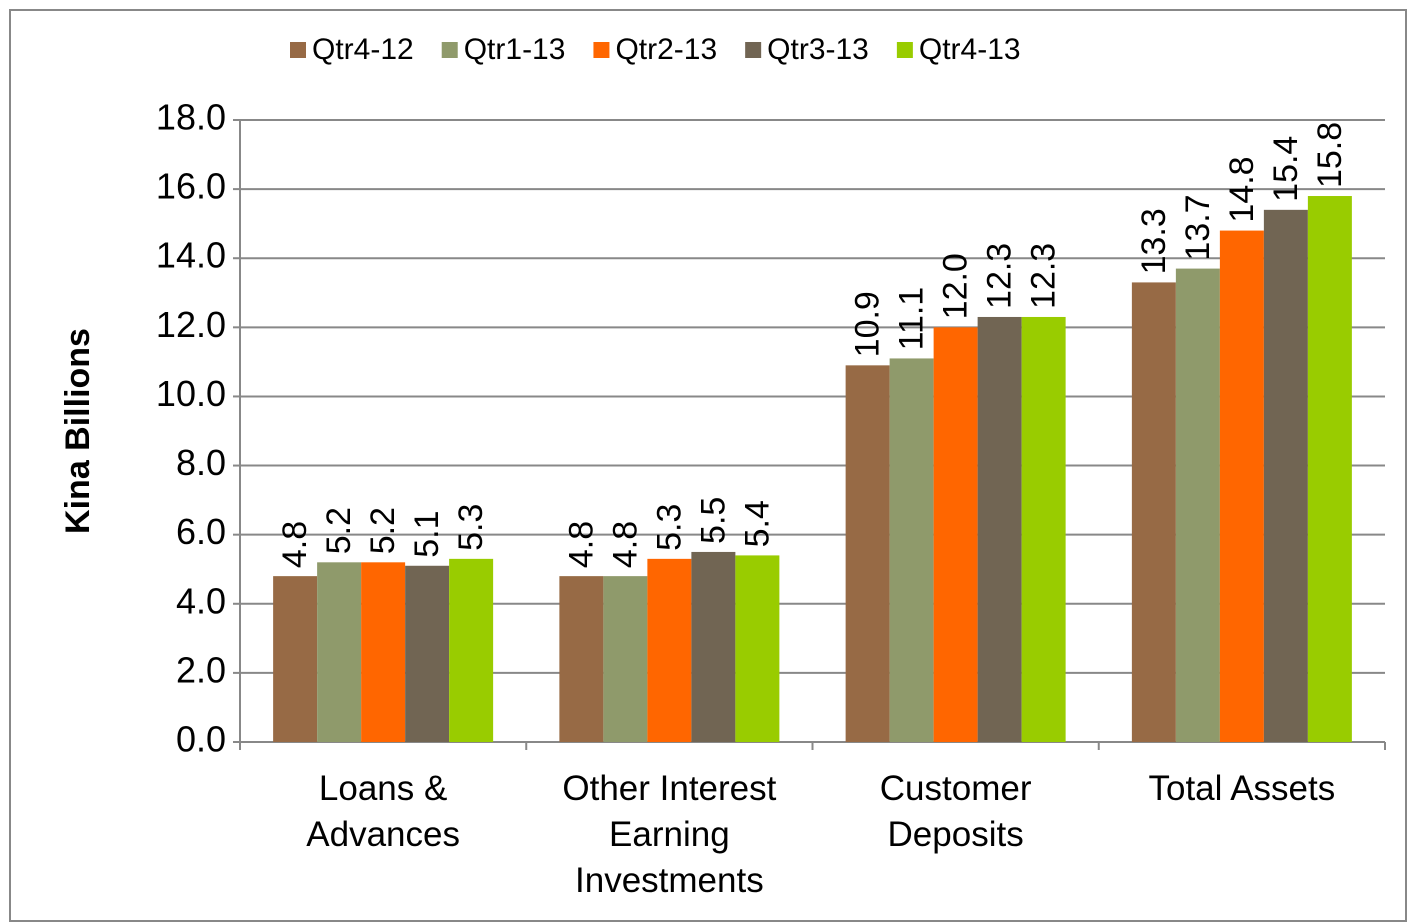 The height and width of the screenshot is (923, 1408). Describe the element at coordinates (1154, 241) in the screenshot. I see `value-label: 13.3` at that location.